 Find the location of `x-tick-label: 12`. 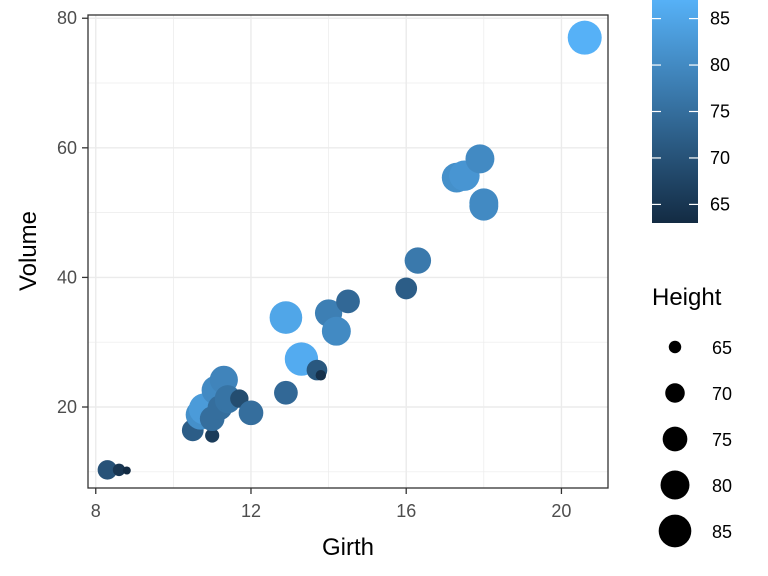

x-tick-label: 12 is located at coordinates (251, 511).